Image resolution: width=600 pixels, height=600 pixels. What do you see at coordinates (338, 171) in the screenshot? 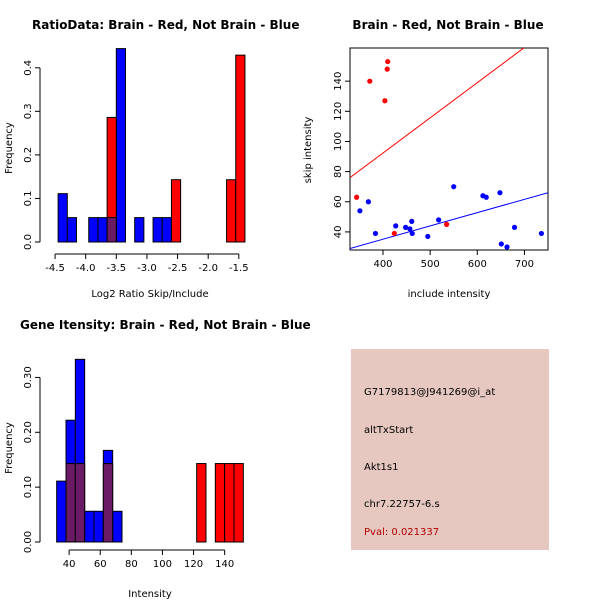
I see `y-tick-label: 80` at bounding box center [338, 171].